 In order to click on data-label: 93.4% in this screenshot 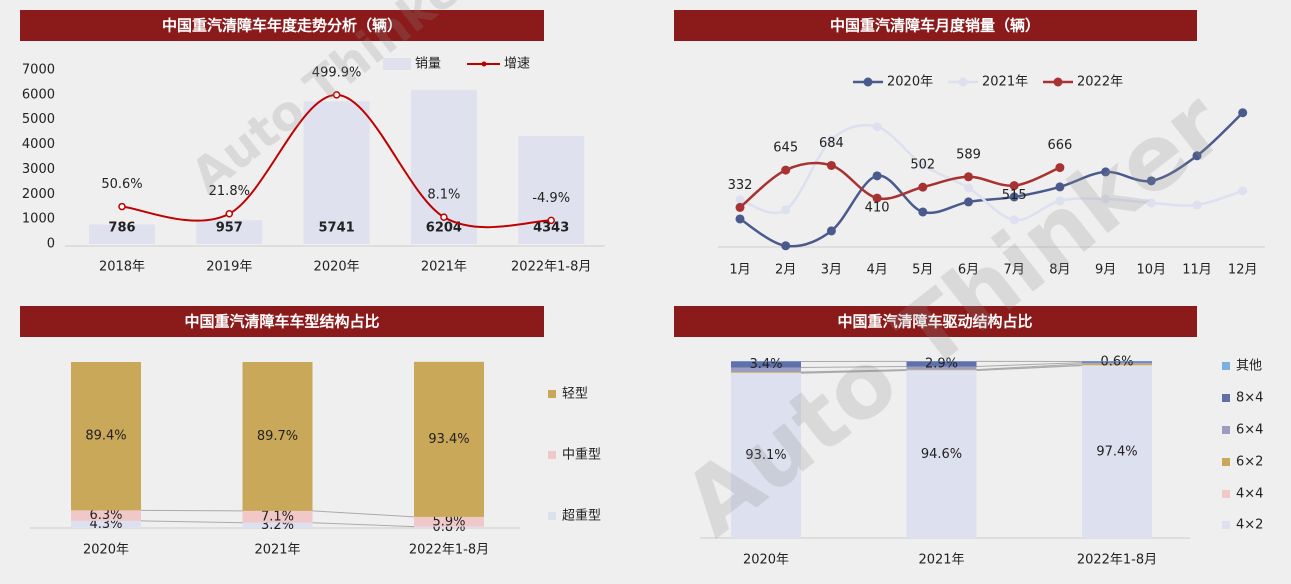, I will do `click(448, 439)`.